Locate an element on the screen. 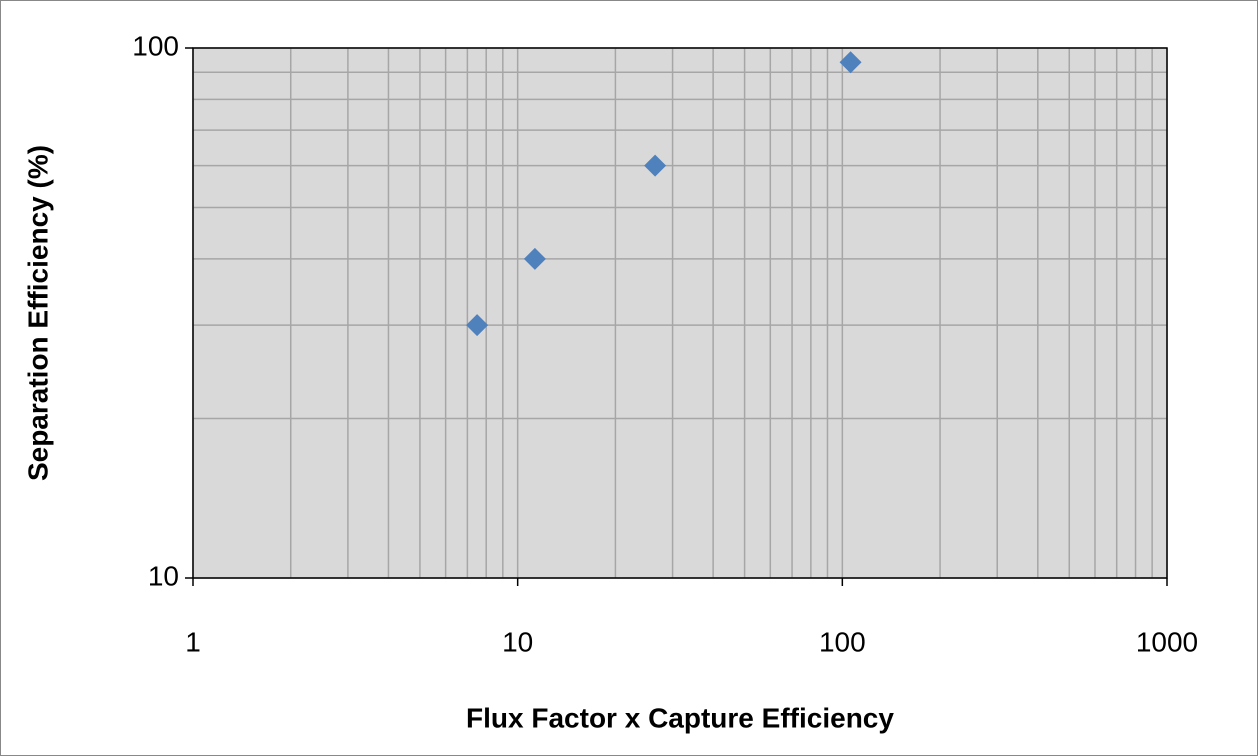 This screenshot has width=1258, height=756. y-tick-label: 100 is located at coordinates (155, 45).